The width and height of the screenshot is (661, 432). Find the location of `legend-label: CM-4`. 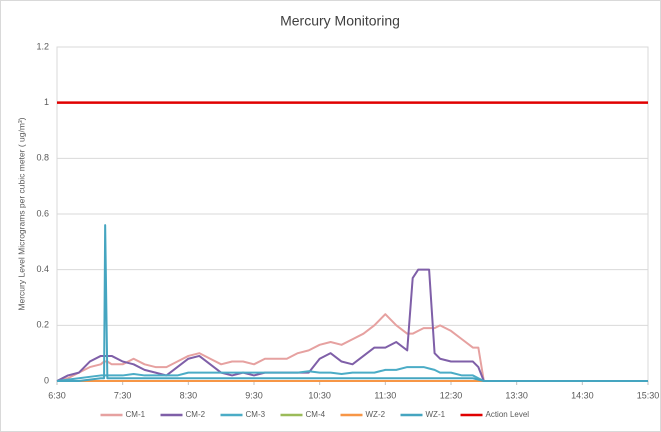

legend-label: CM-4 is located at coordinates (316, 414).